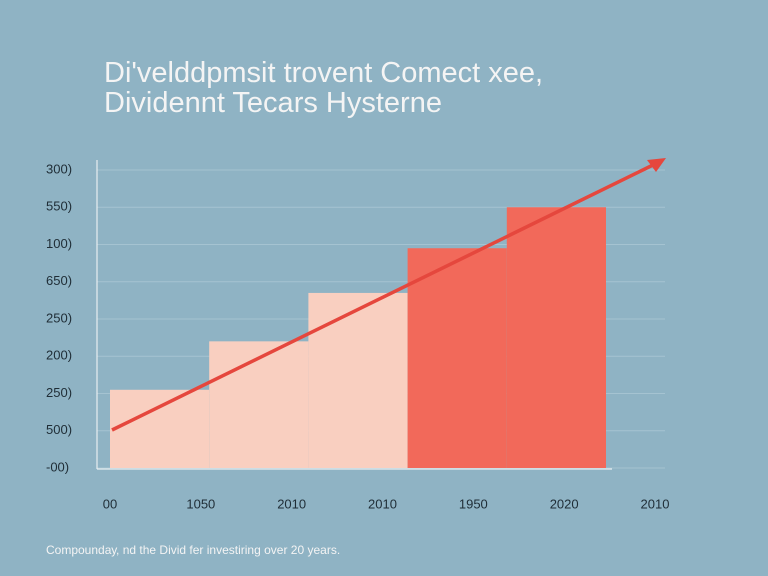  What do you see at coordinates (59, 280) in the screenshot?
I see `y-tick-label: 650)` at bounding box center [59, 280].